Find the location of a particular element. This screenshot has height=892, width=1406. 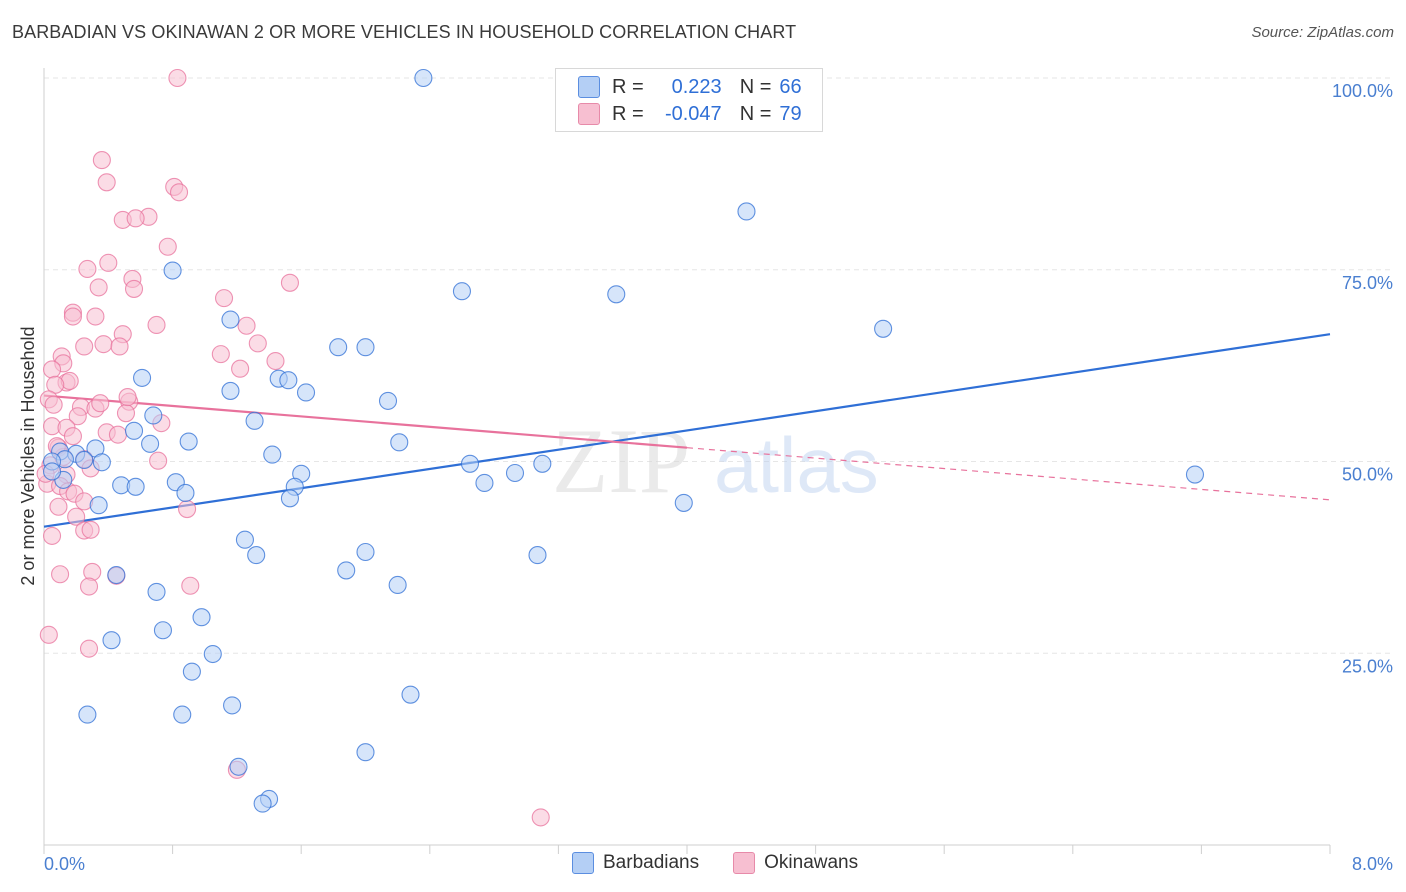

y-tick-label: 75.0% is located at coordinates (1367, 283).